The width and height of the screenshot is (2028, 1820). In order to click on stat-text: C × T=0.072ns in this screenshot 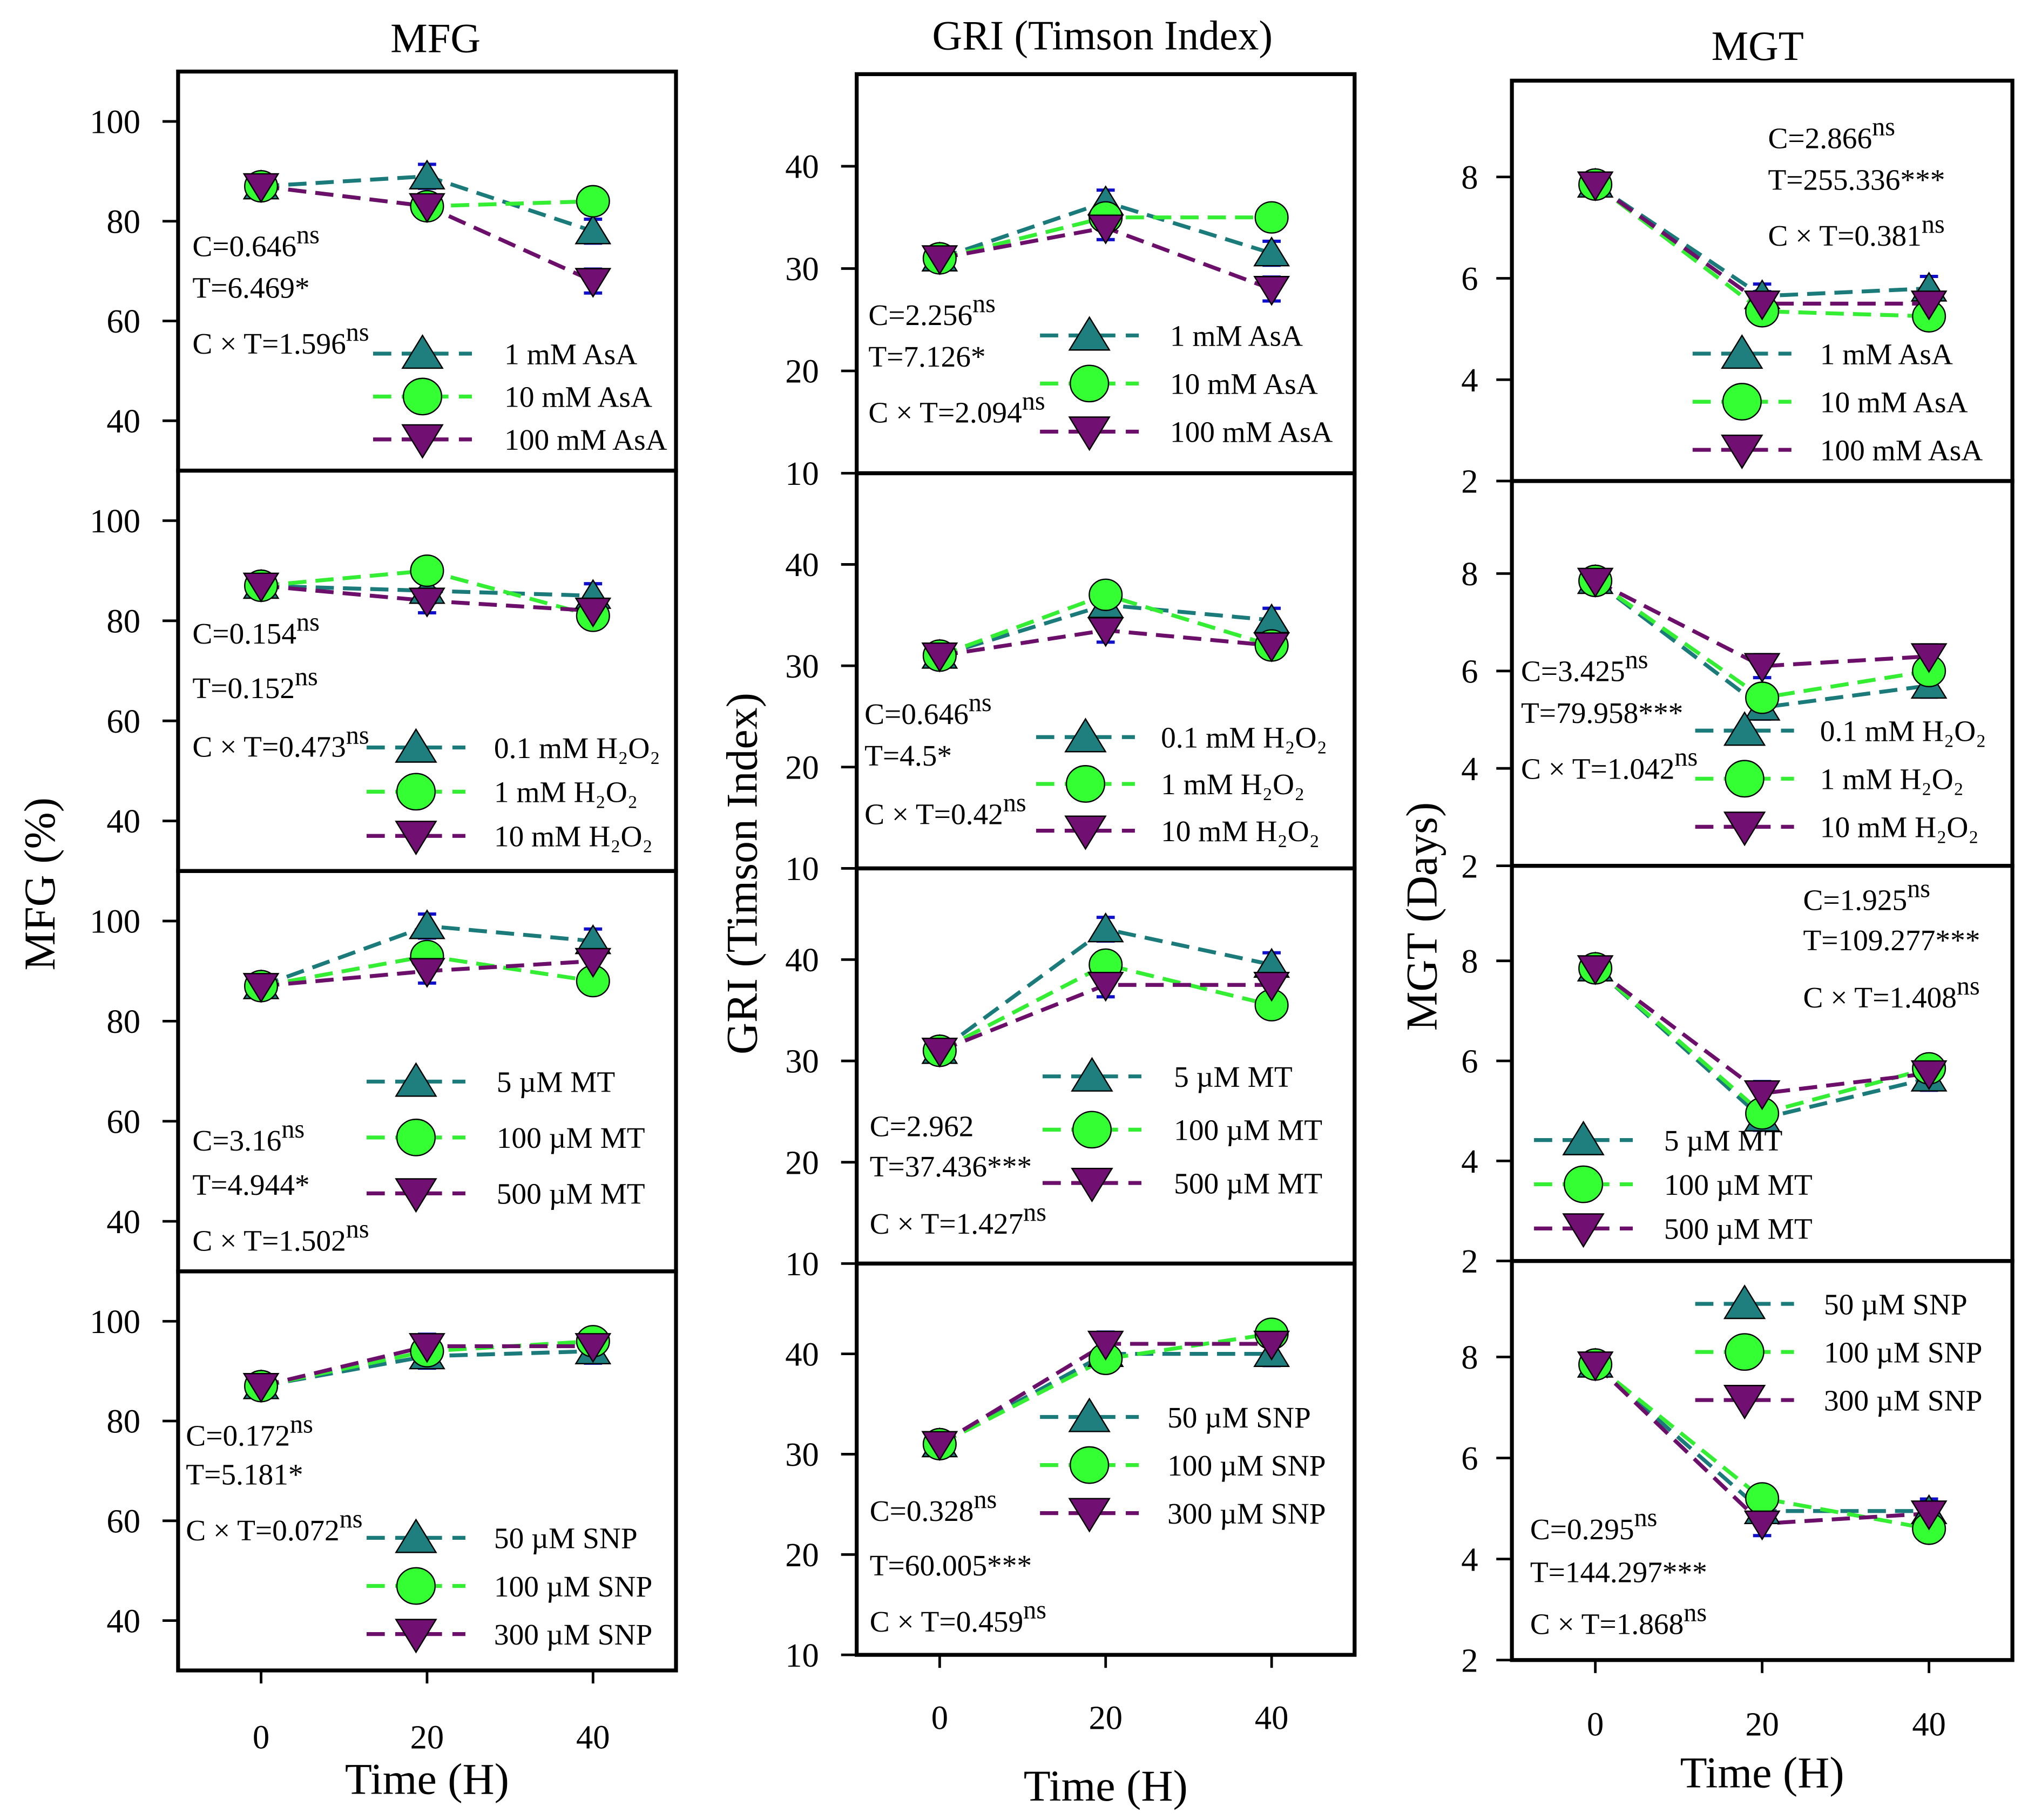, I will do `click(274, 1526)`.